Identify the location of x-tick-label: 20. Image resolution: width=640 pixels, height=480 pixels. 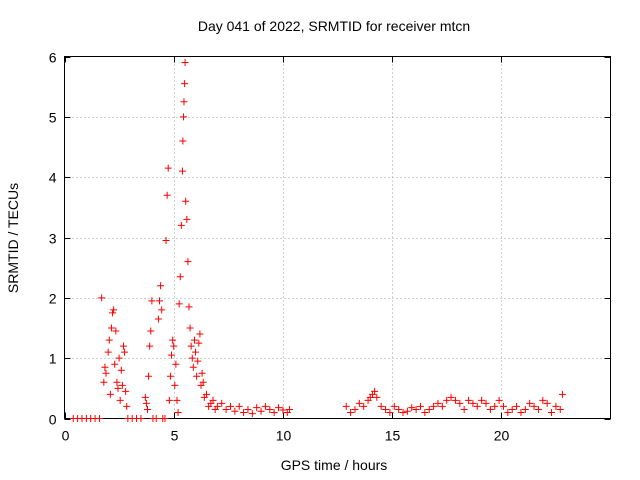
(502, 436).